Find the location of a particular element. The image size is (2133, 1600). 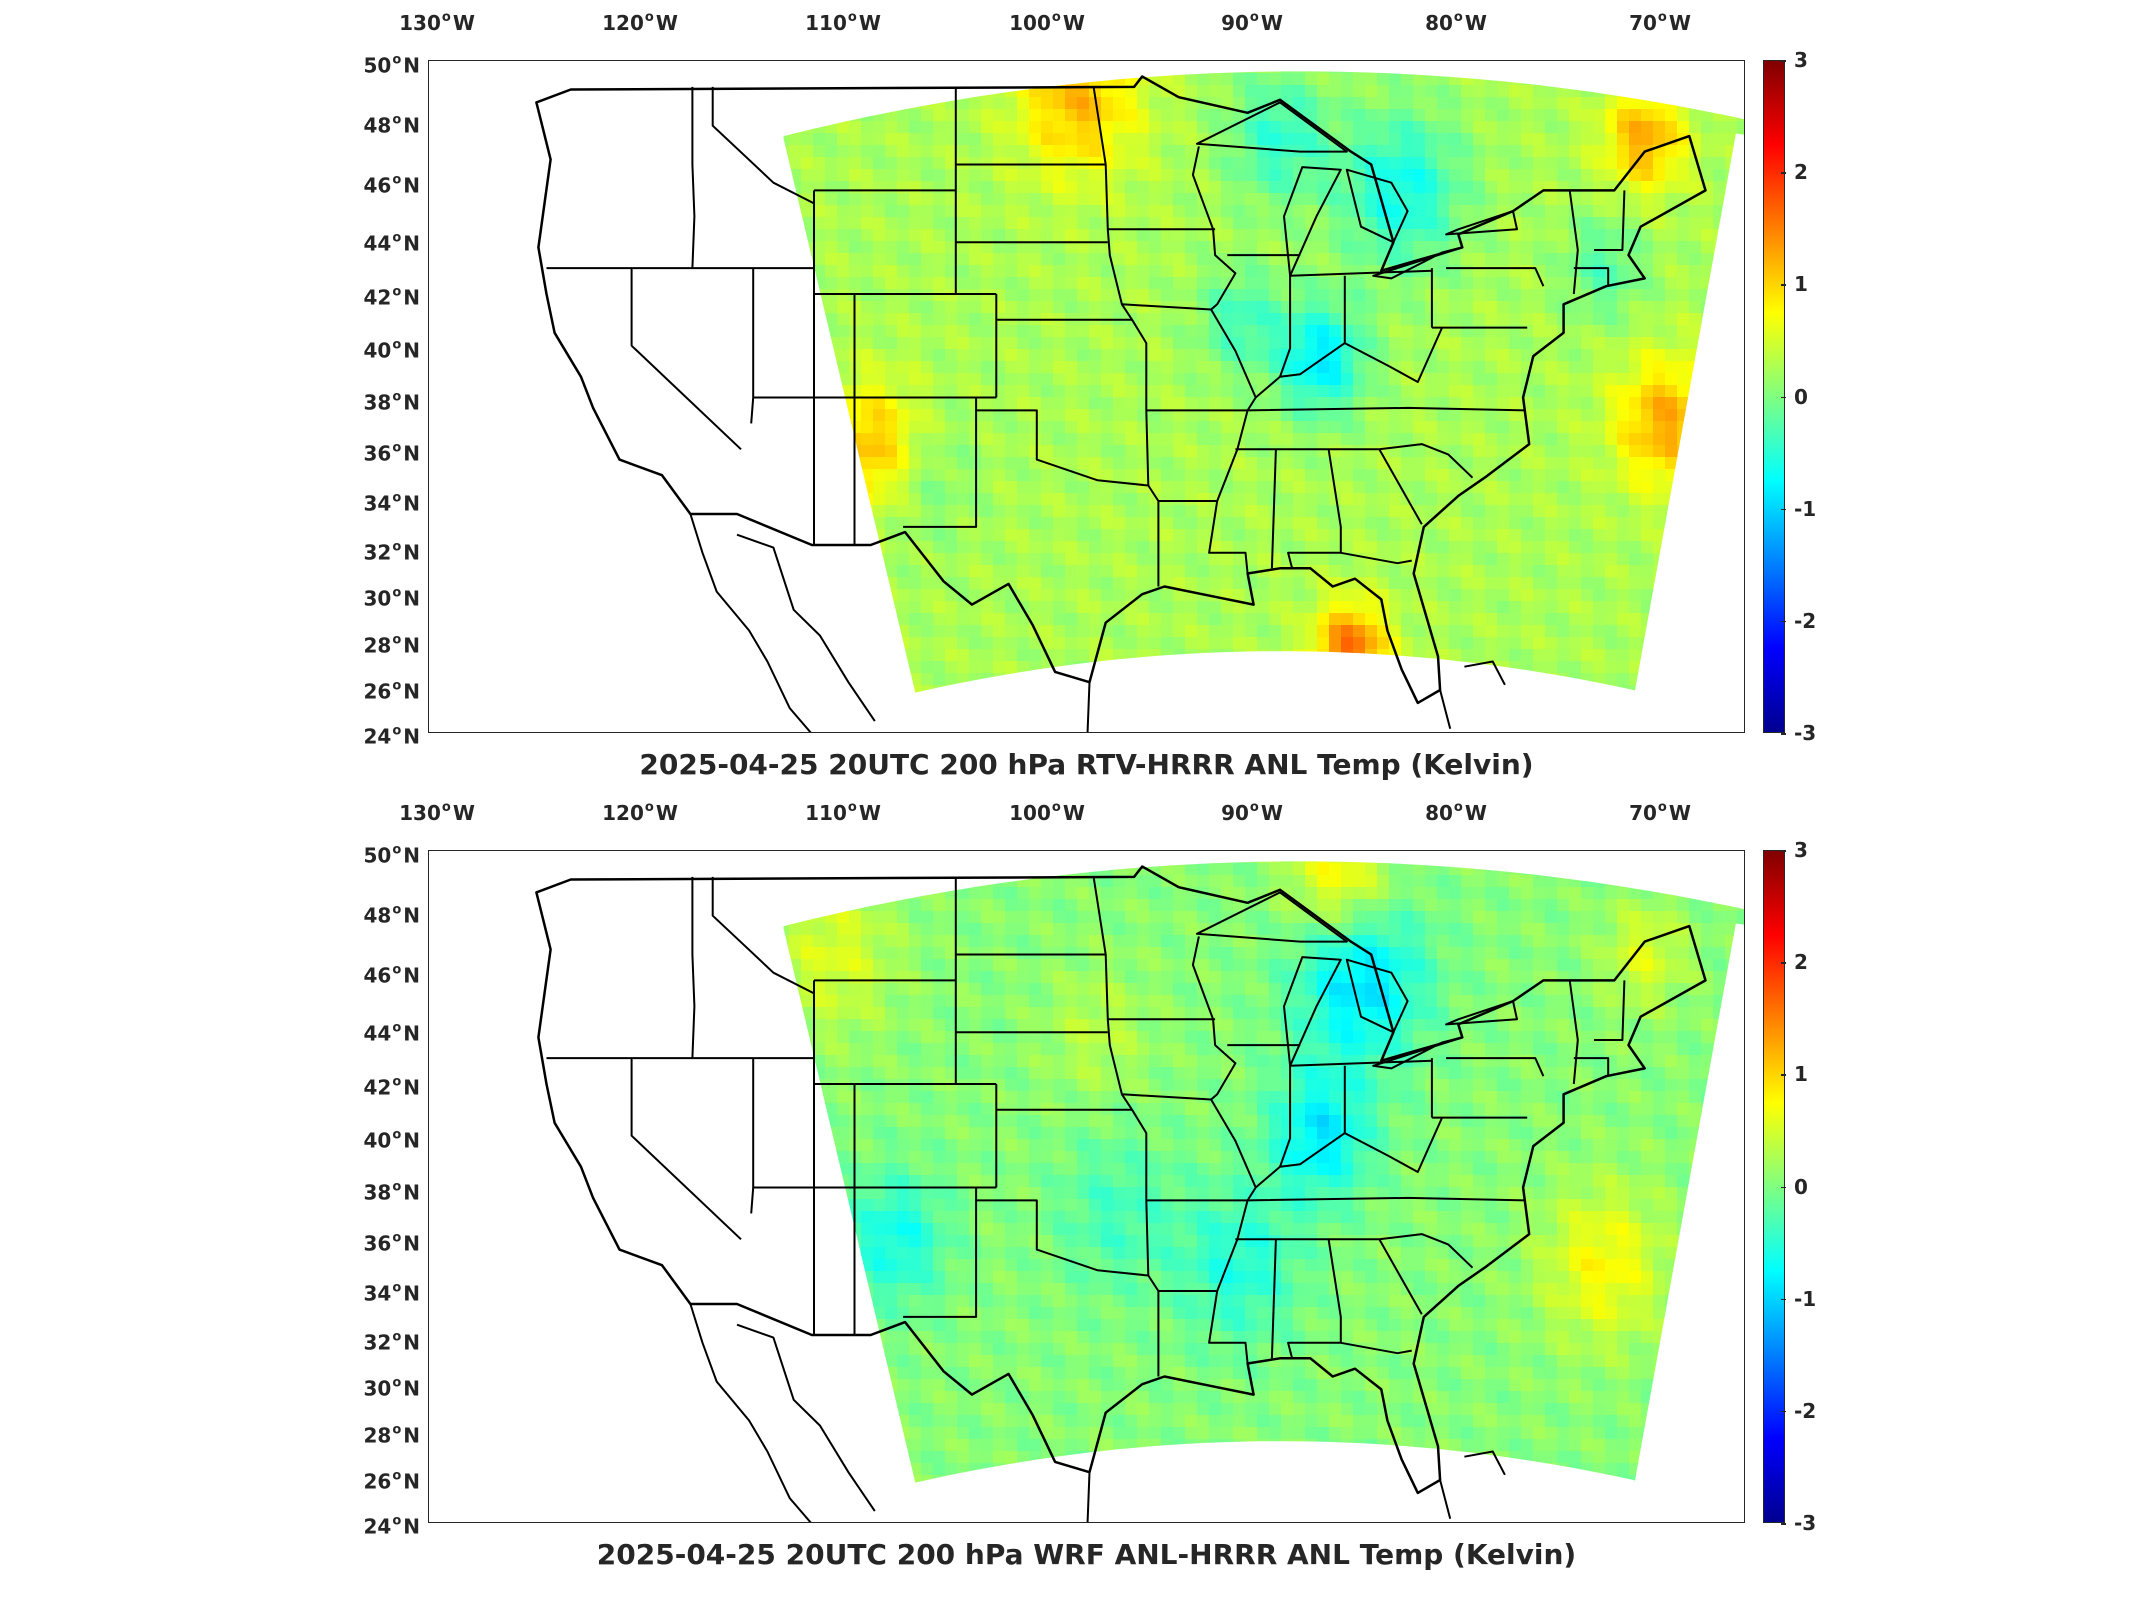

lon-tick-label: 70o W is located at coordinates (1660, 812).